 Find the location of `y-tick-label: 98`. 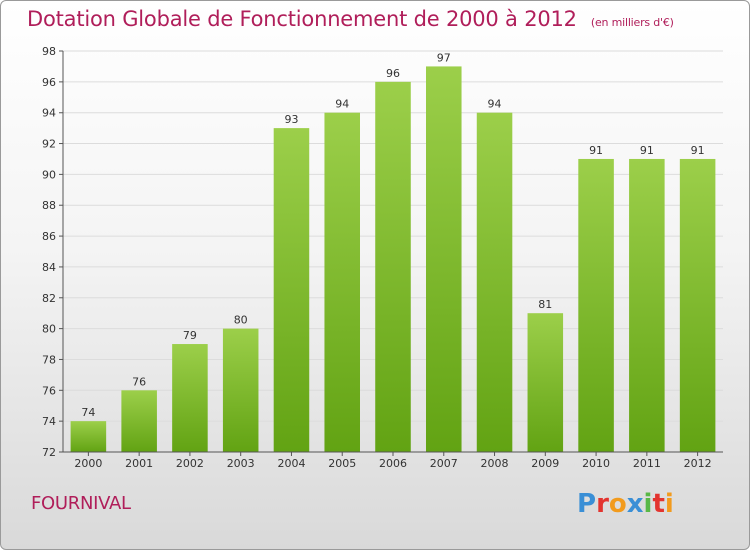

y-tick-label: 98 is located at coordinates (49, 51).